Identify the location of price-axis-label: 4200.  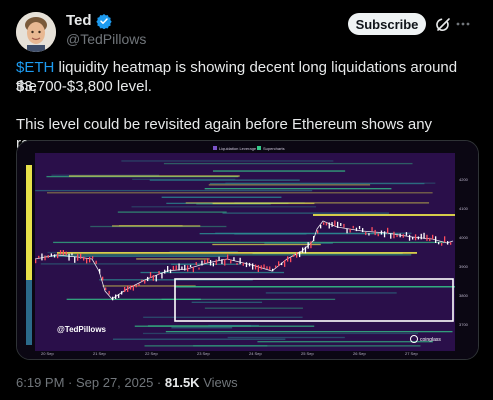
(464, 179).